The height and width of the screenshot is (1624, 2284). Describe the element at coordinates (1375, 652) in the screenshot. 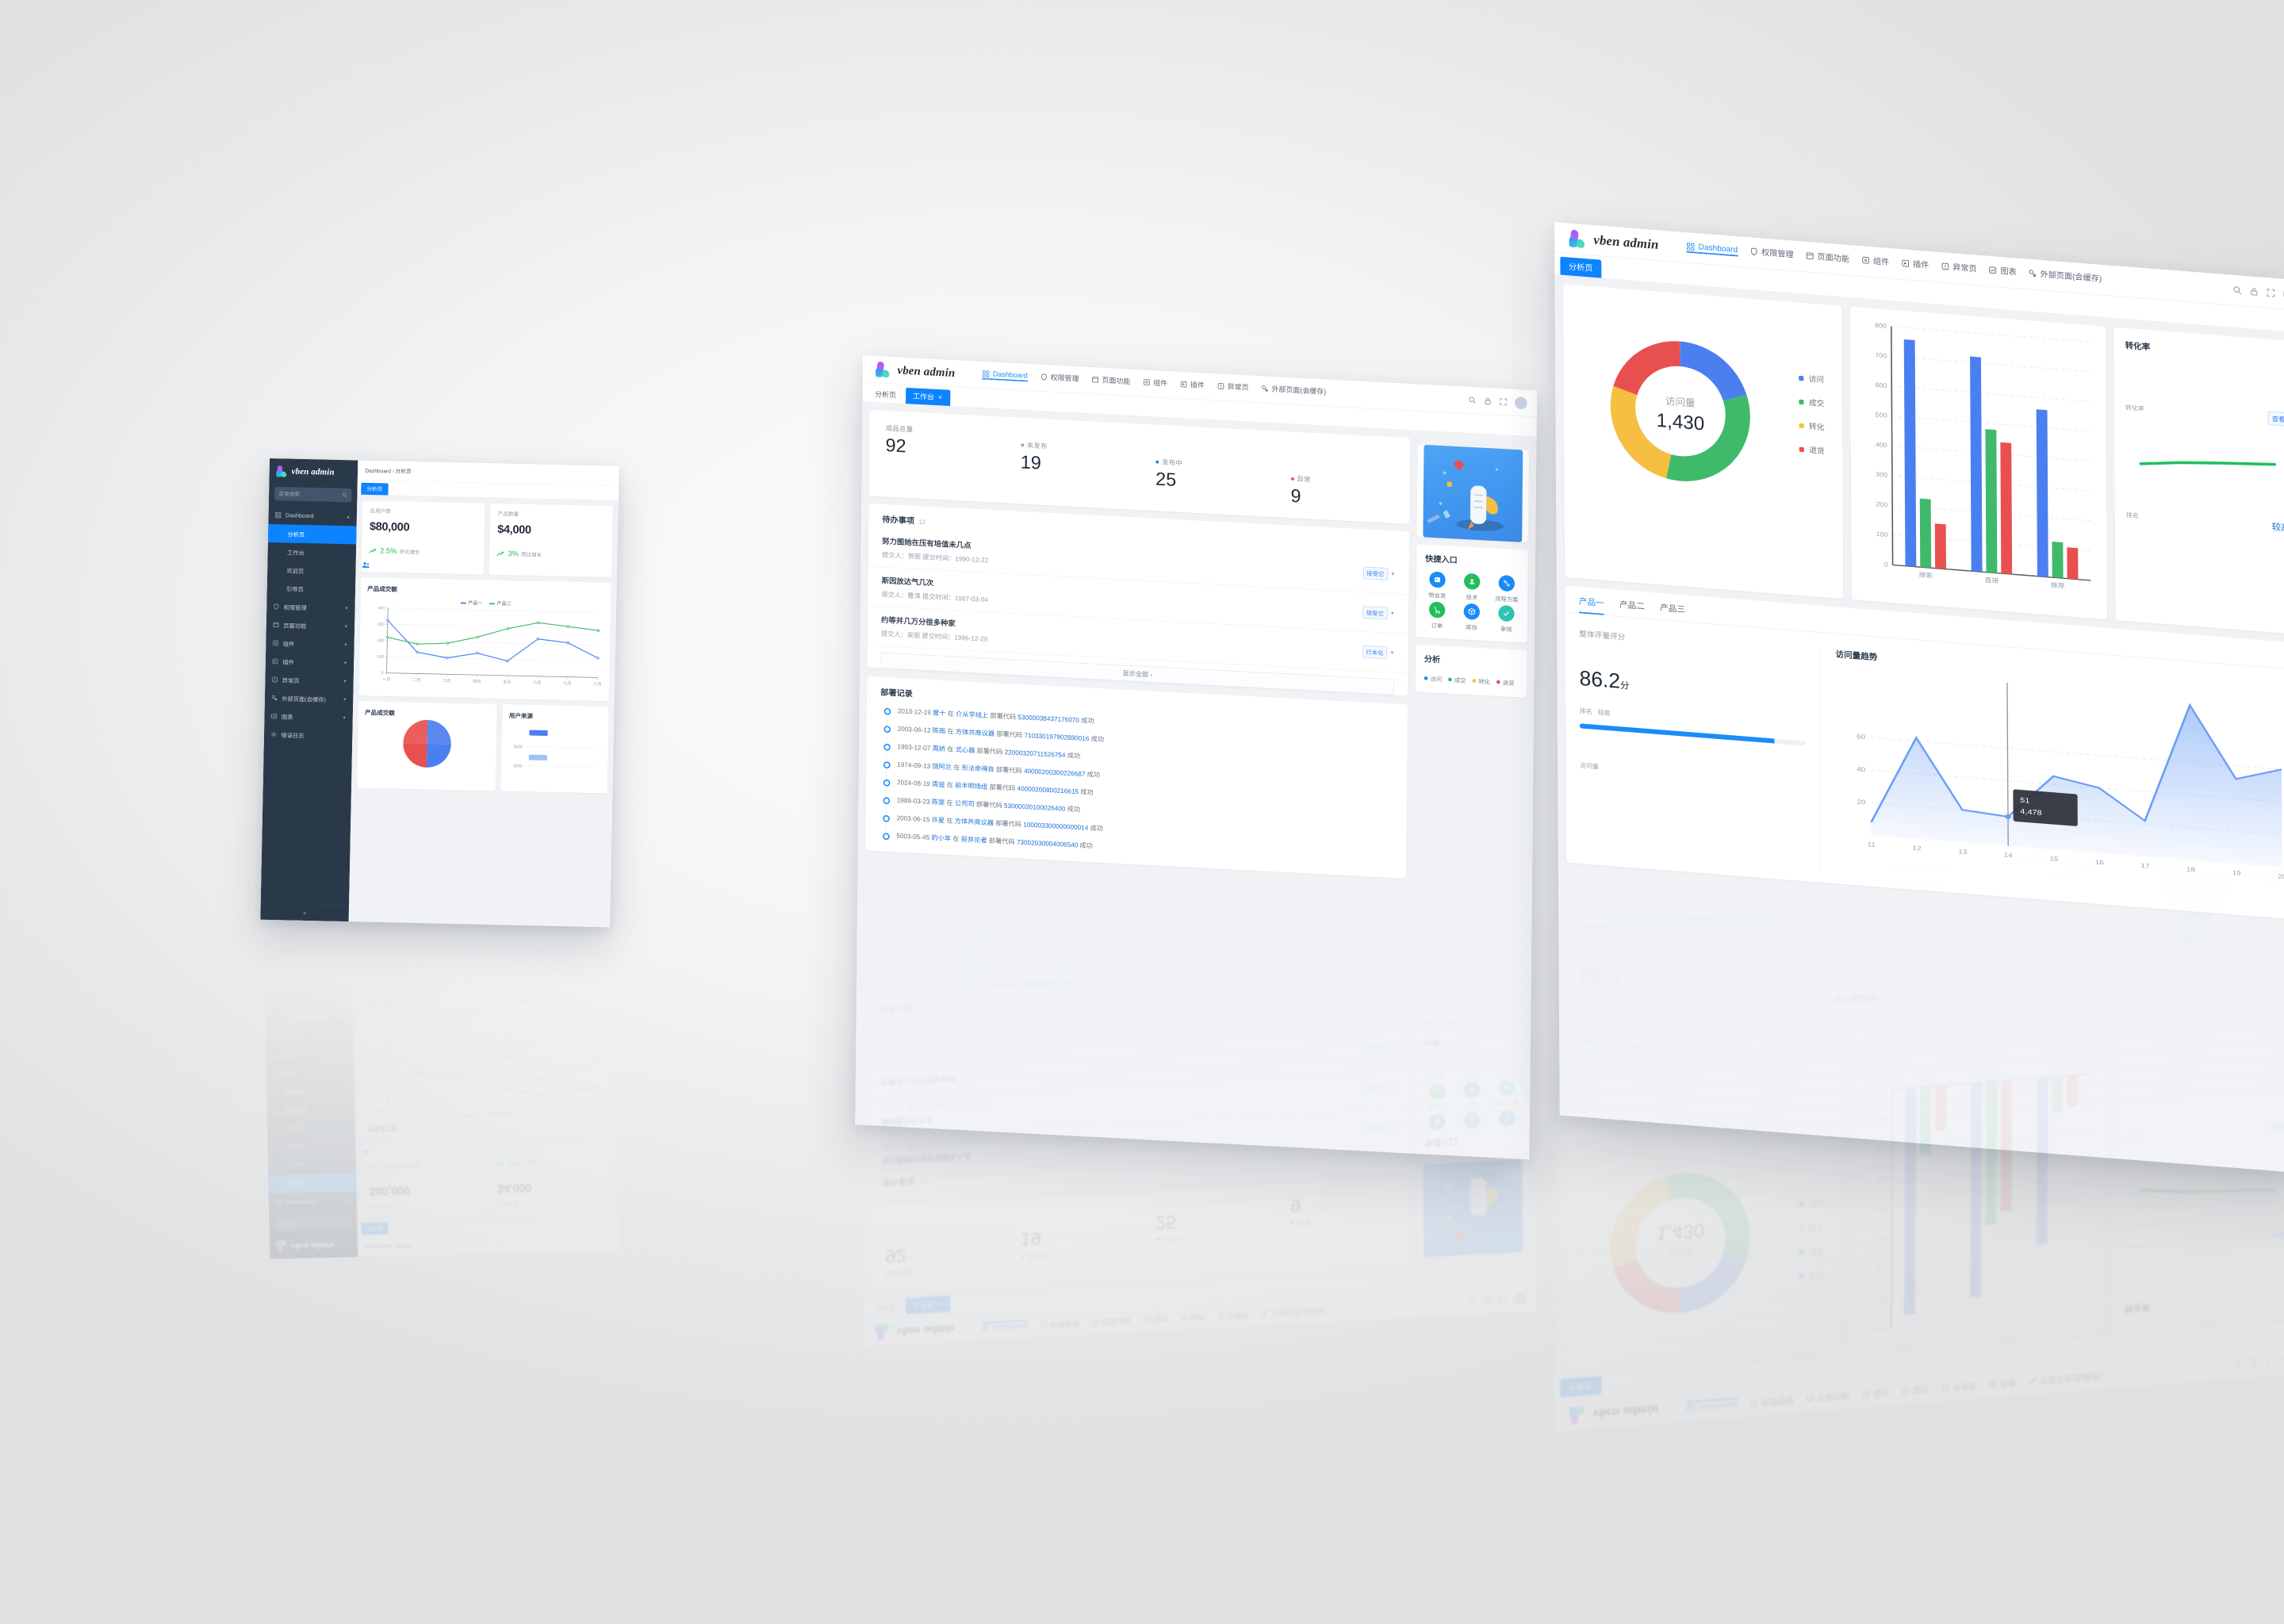

I see `todo-action-button: 行本化` at that location.